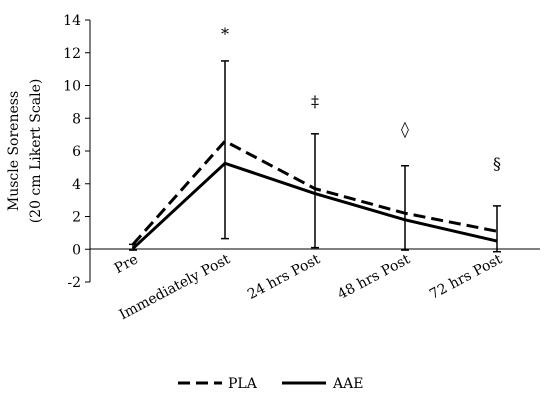  What do you see at coordinates (25, 151) in the screenshot?
I see `y-axis-title: Muscle Soreness (20 cm Likert Scale)` at bounding box center [25, 151].